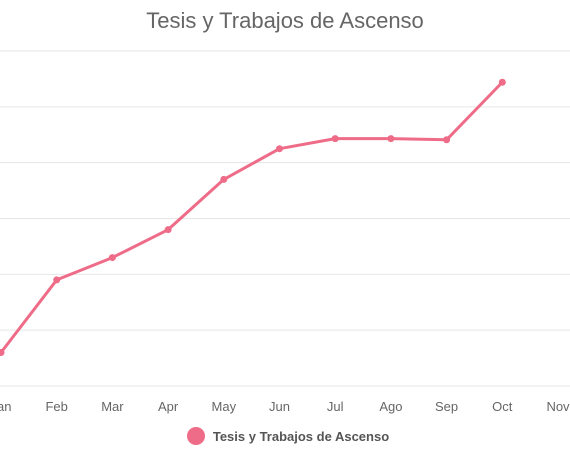 The image size is (570, 456). What do you see at coordinates (558, 406) in the screenshot?
I see `x-tick-label: Nov` at bounding box center [558, 406].